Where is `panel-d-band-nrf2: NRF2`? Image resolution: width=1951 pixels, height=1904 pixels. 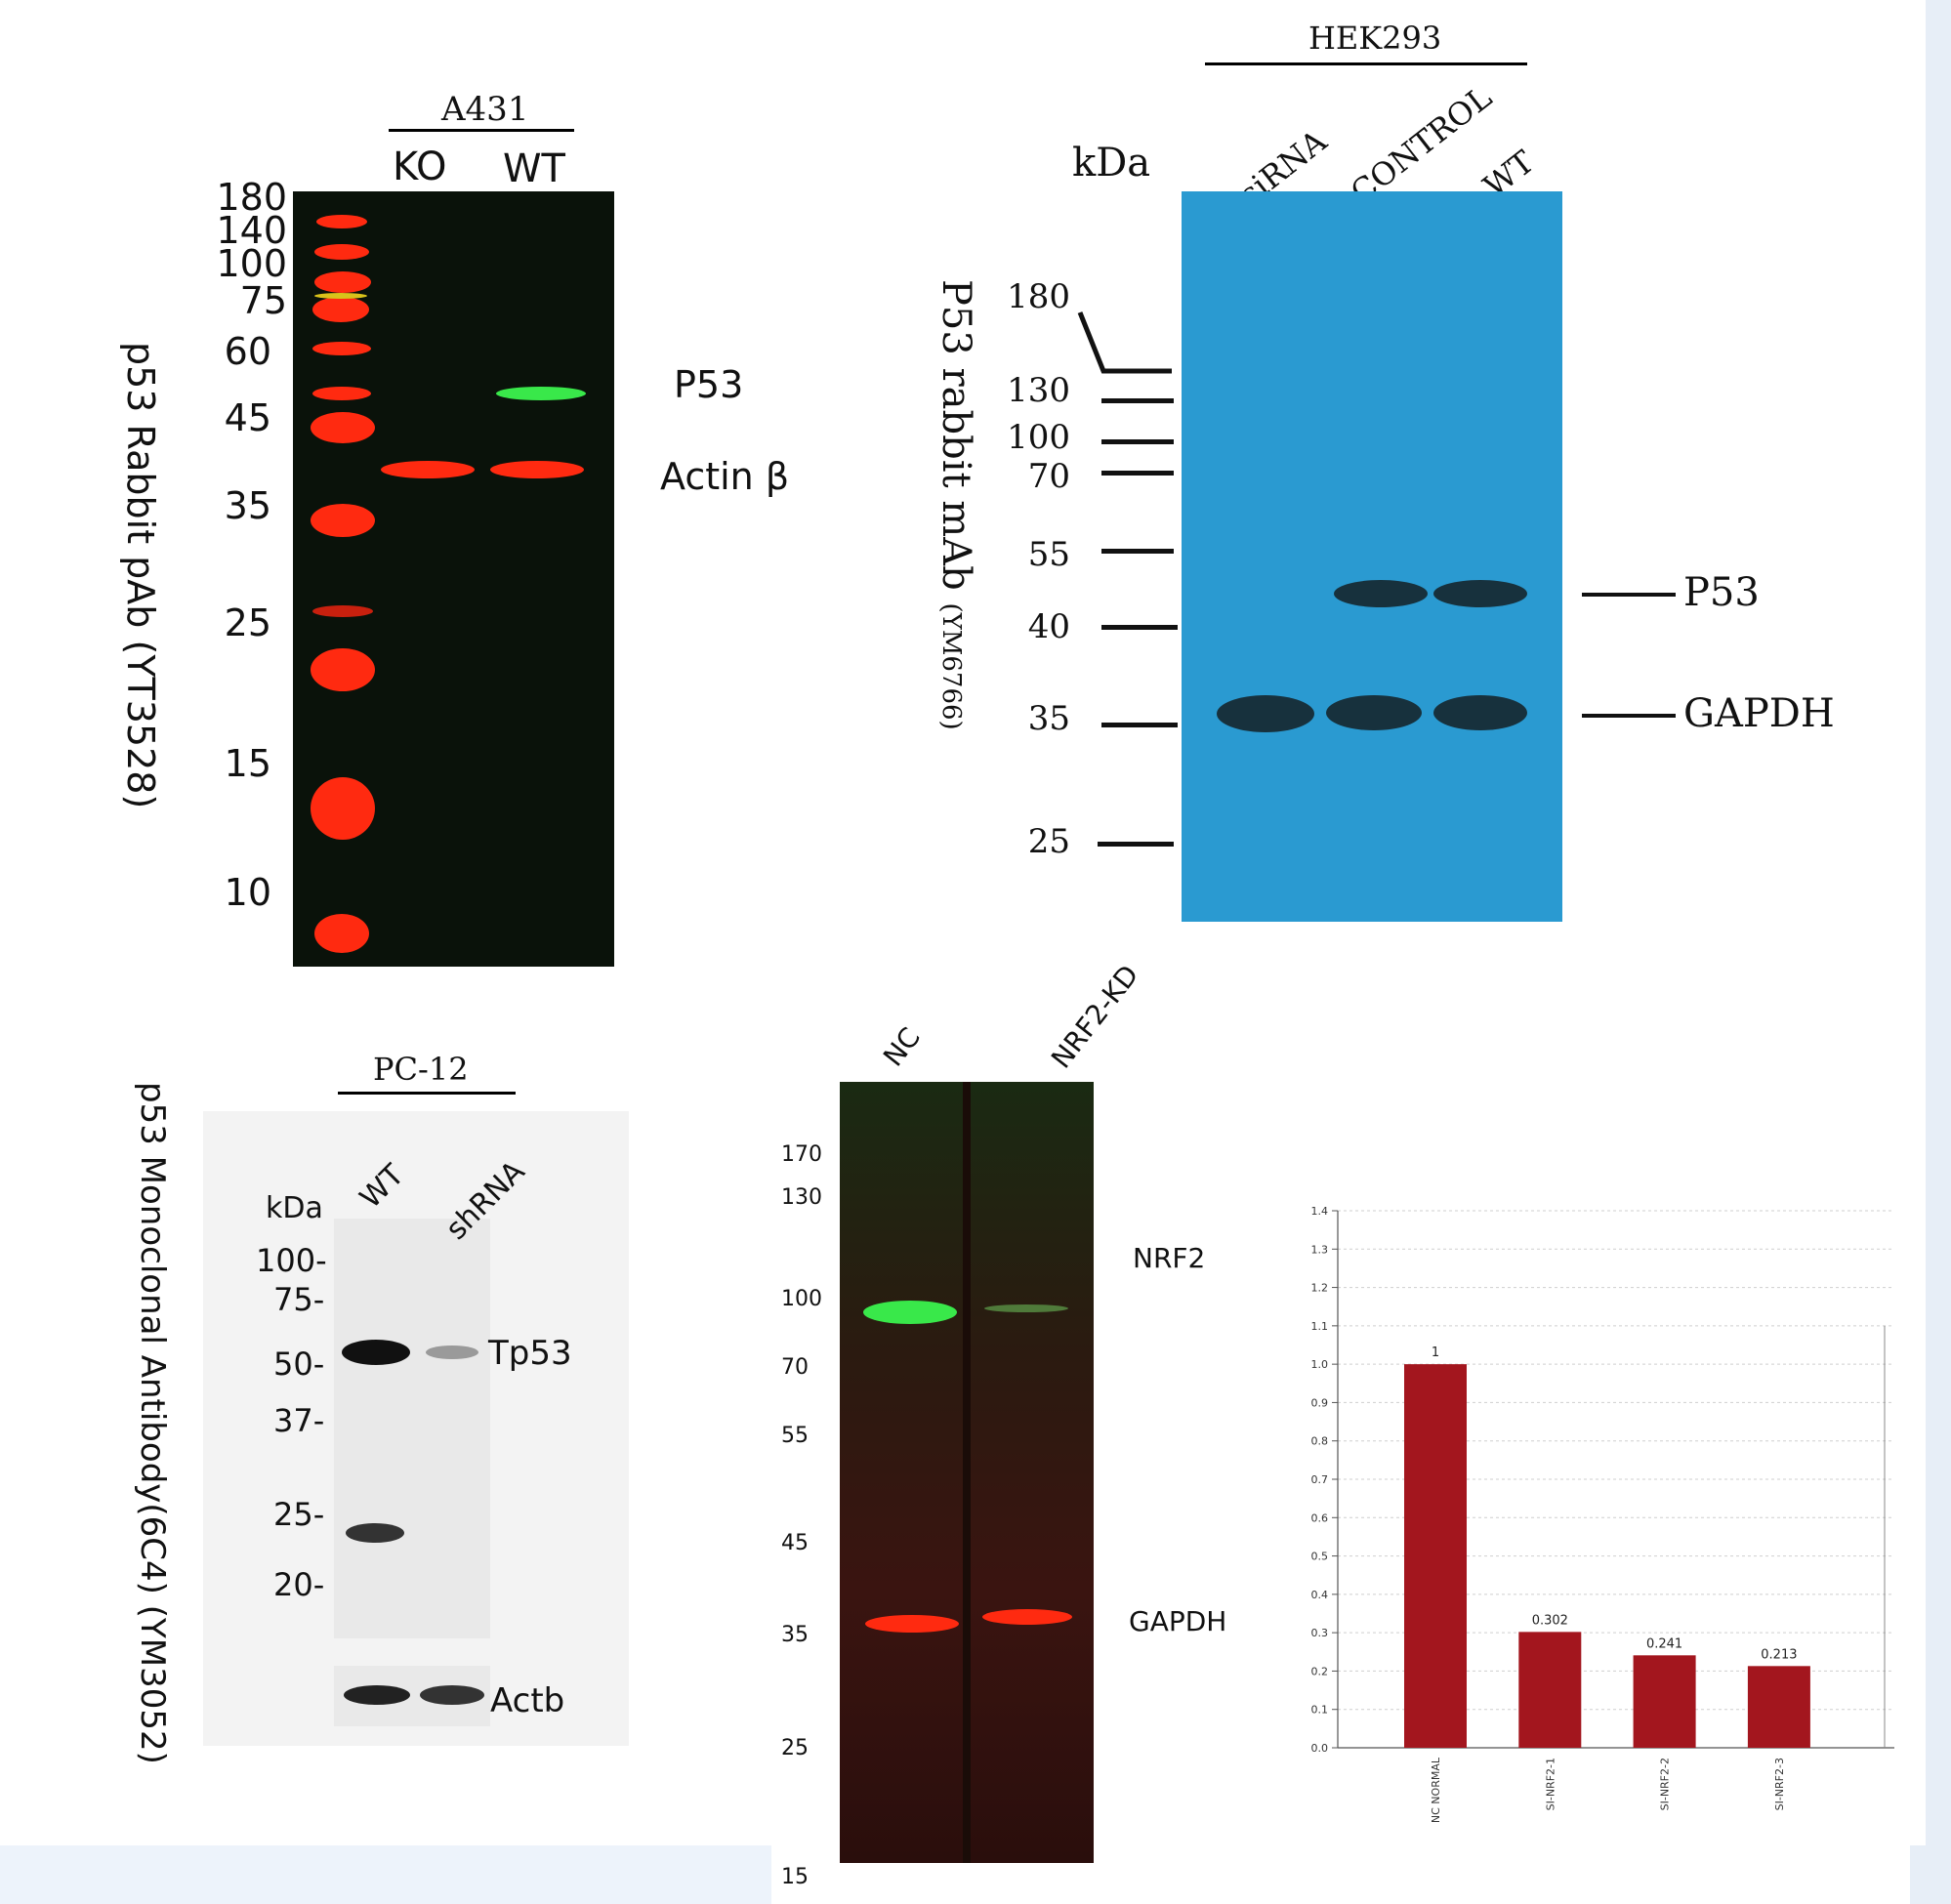
panel-d-band-nrf2: NRF2 is located at coordinates (1169, 1258).